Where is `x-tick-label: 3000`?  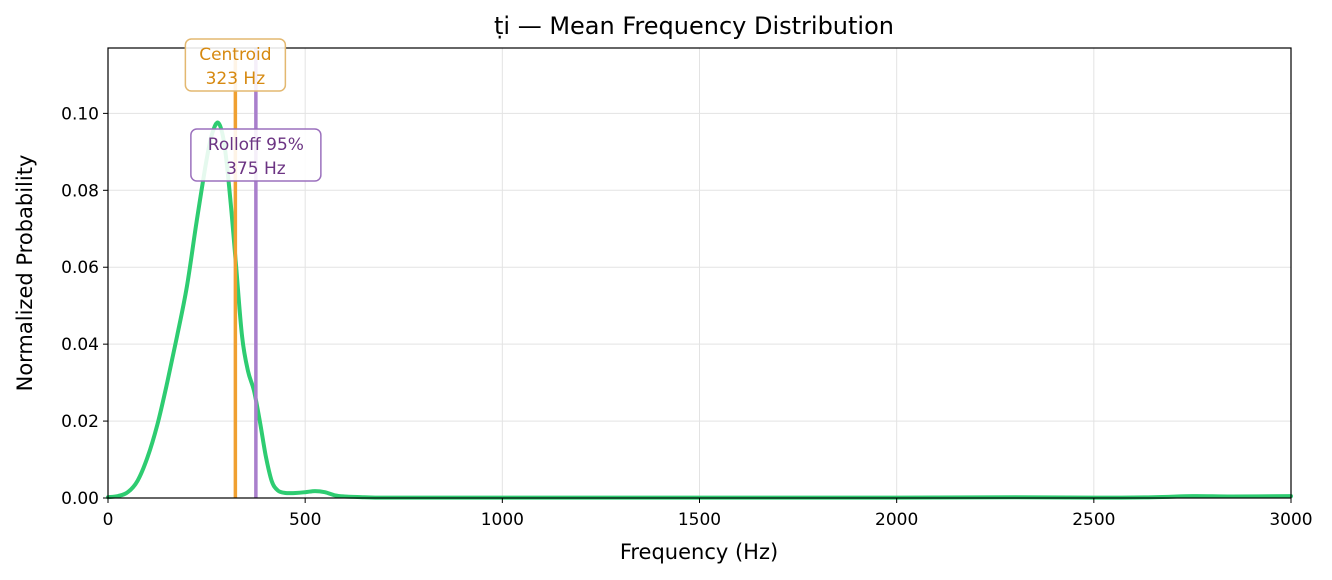
x-tick-label: 3000 is located at coordinates (1290, 520).